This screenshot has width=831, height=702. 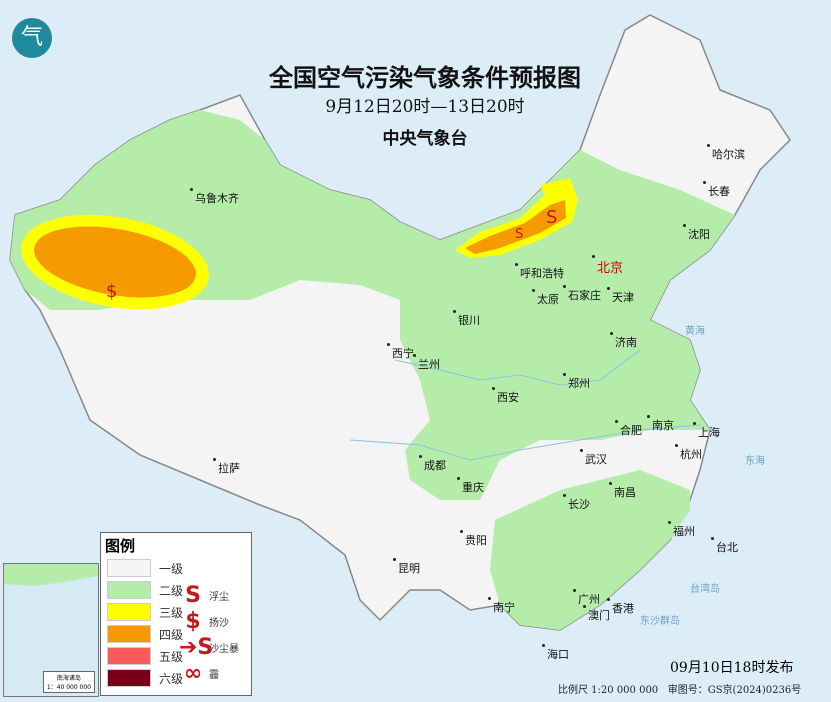 What do you see at coordinates (620, 295) in the screenshot?
I see `city-label: 天津` at bounding box center [620, 295].